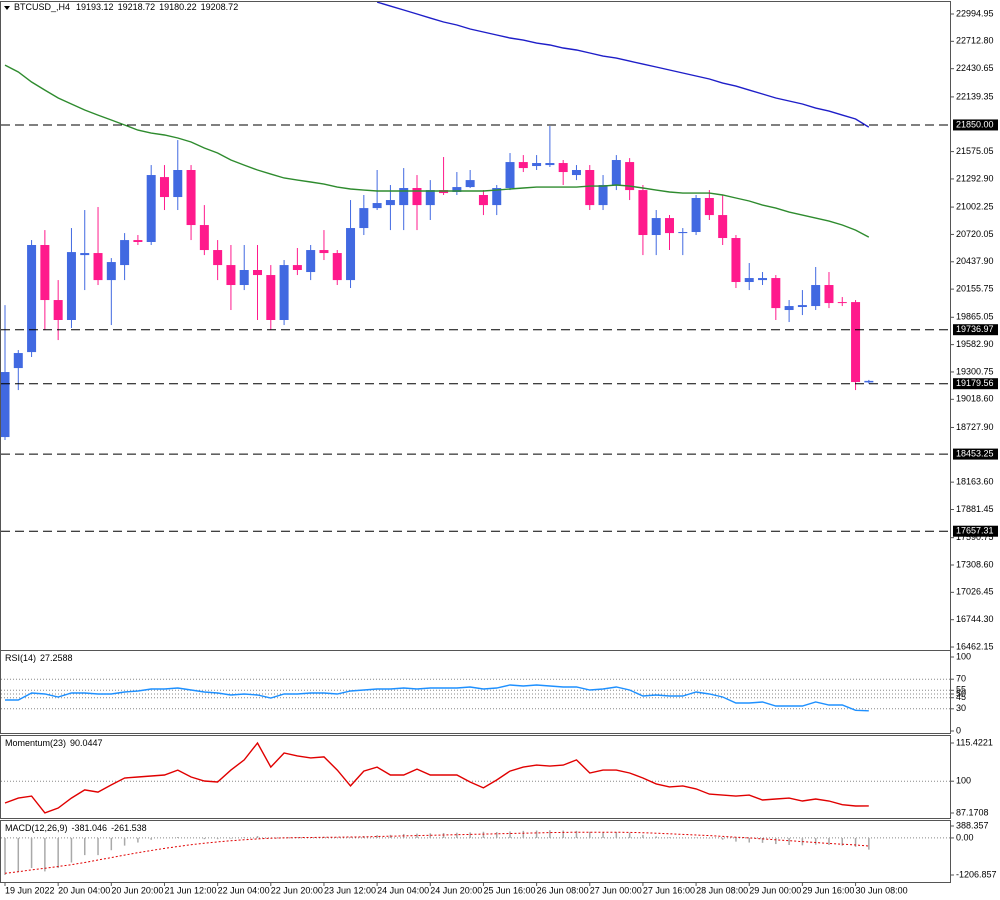 Image resolution: width=1000 pixels, height=900 pixels. What do you see at coordinates (975, 261) in the screenshot?
I see `y-tick-label: 20437.90` at bounding box center [975, 261].